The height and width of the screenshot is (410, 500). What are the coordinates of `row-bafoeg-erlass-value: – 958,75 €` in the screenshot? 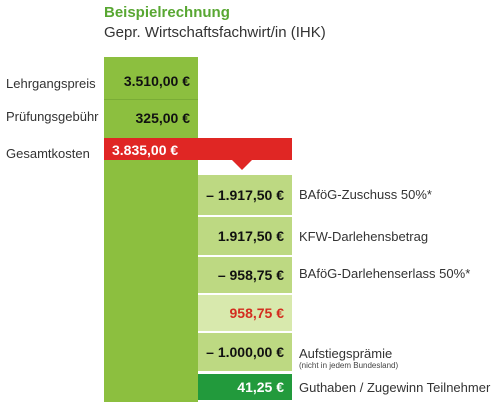 It's located at (245, 275).